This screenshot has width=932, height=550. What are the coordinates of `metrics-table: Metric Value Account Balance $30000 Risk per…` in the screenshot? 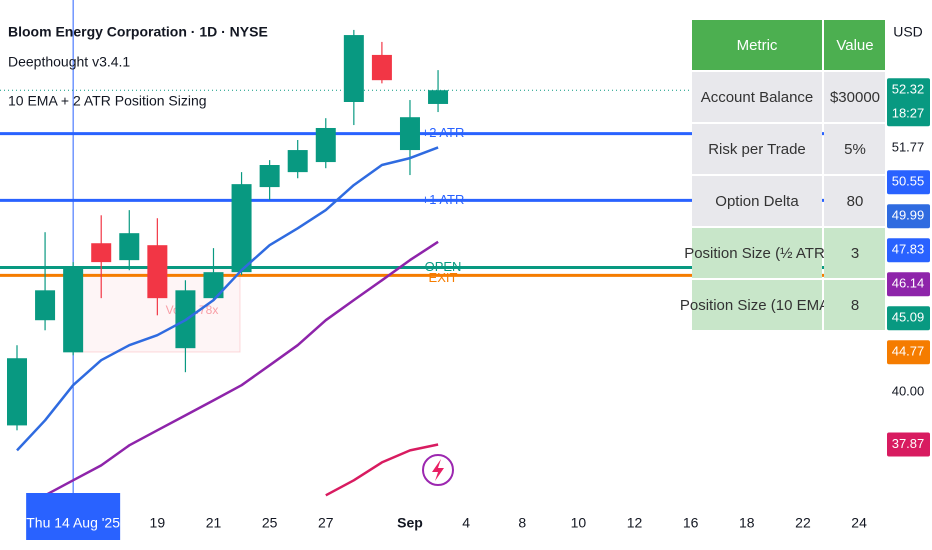 It's located at (783, 175).